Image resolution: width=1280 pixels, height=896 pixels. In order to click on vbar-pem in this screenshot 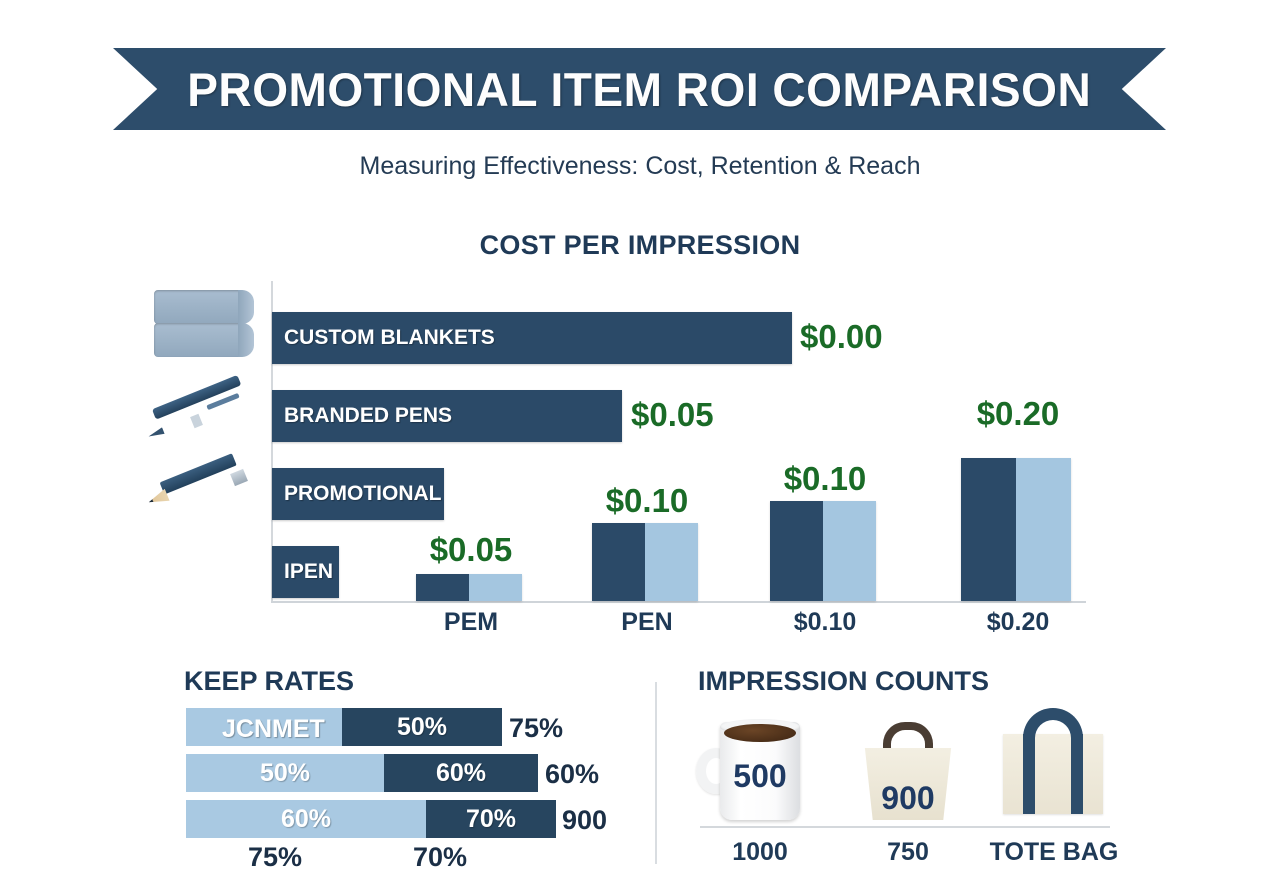, I will do `click(469, 587)`.